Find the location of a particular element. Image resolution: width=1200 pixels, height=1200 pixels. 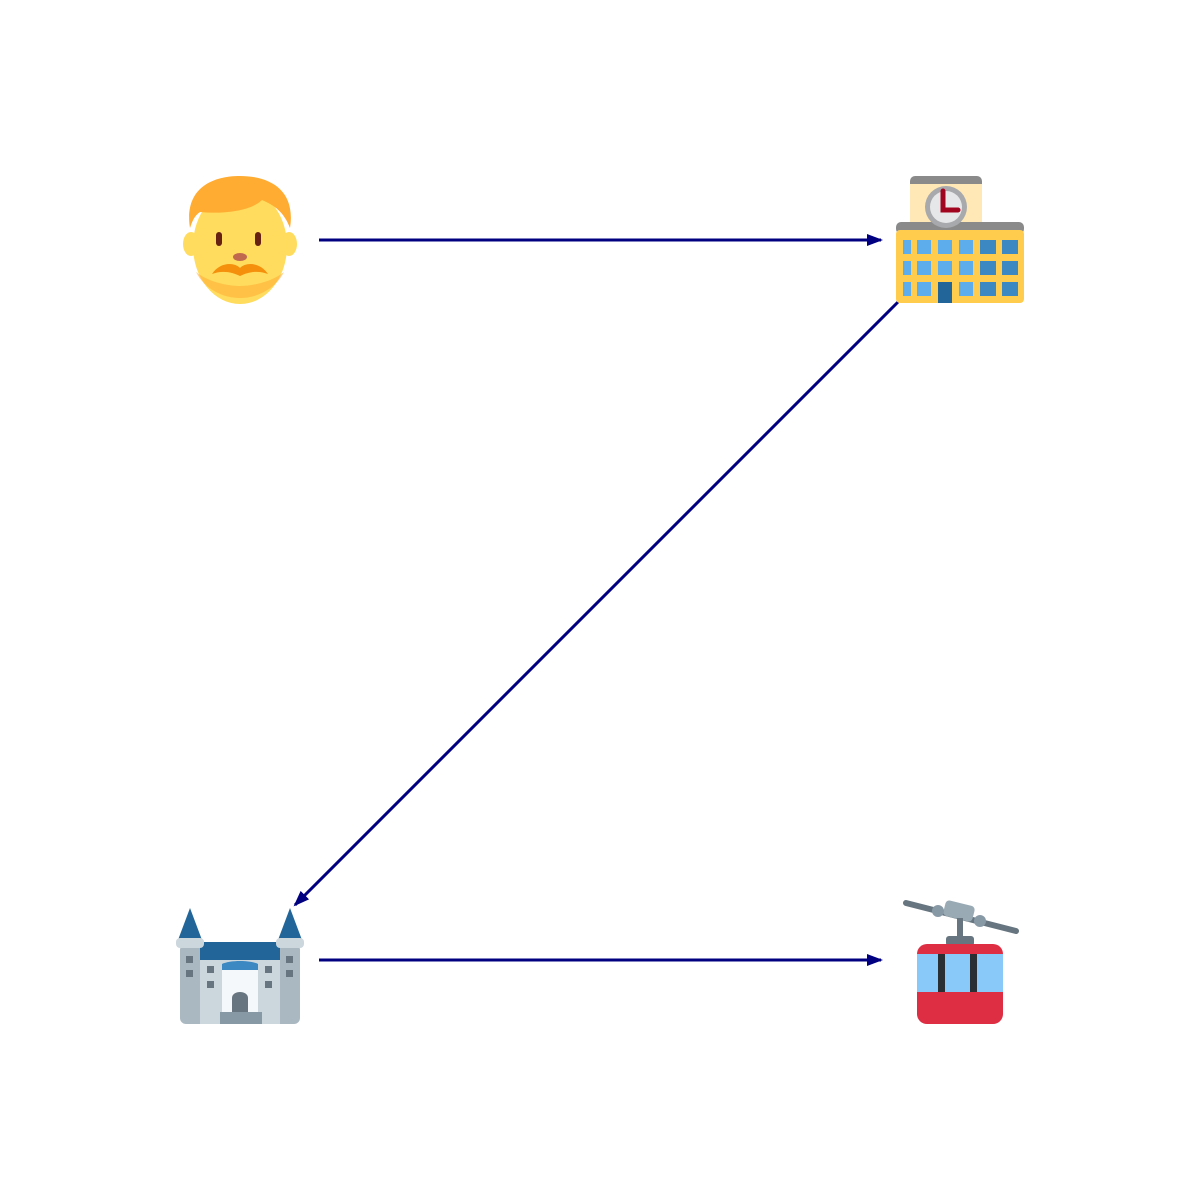

european-castle-icon is located at coordinates (240, 966).